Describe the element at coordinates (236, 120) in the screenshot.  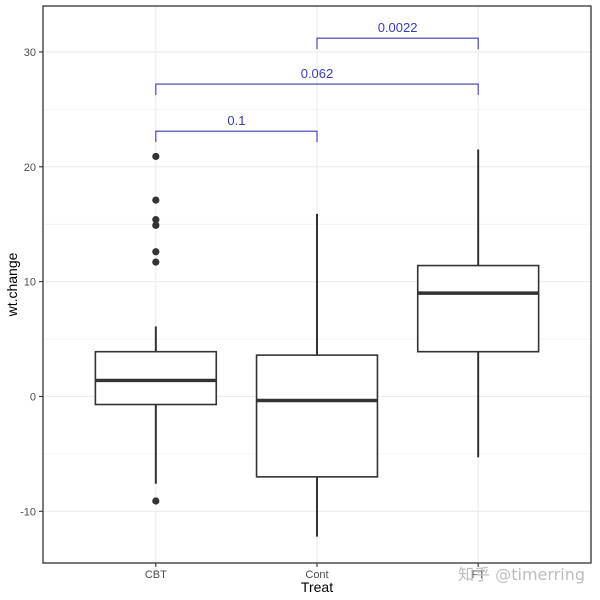
I see `p-value-label: 0.1` at that location.